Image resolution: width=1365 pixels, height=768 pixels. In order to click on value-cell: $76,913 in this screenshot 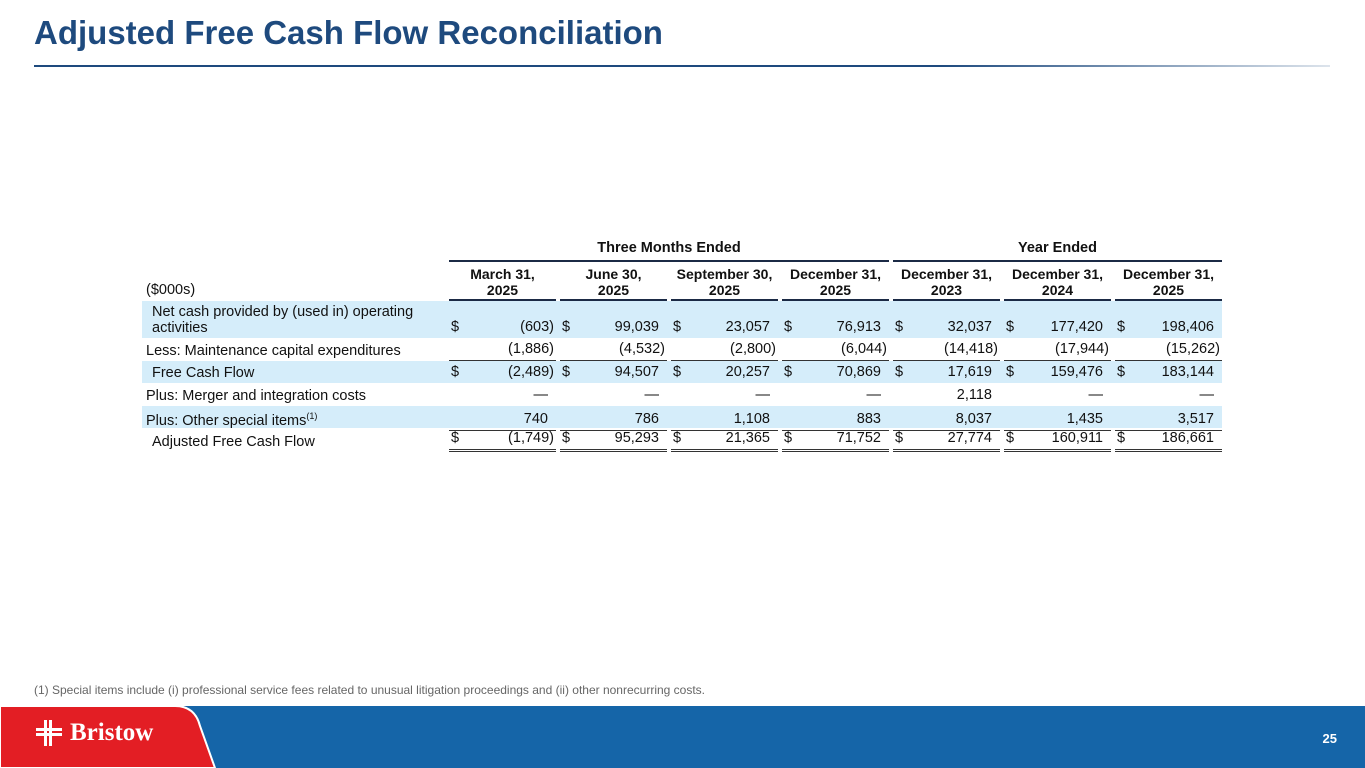, I will do `click(835, 319)`.